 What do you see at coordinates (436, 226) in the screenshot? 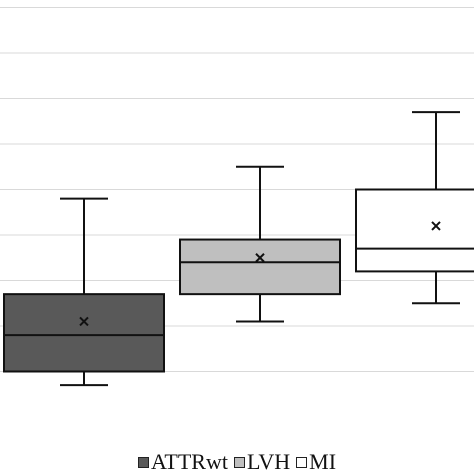
I see `mean-marker-mi` at bounding box center [436, 226].